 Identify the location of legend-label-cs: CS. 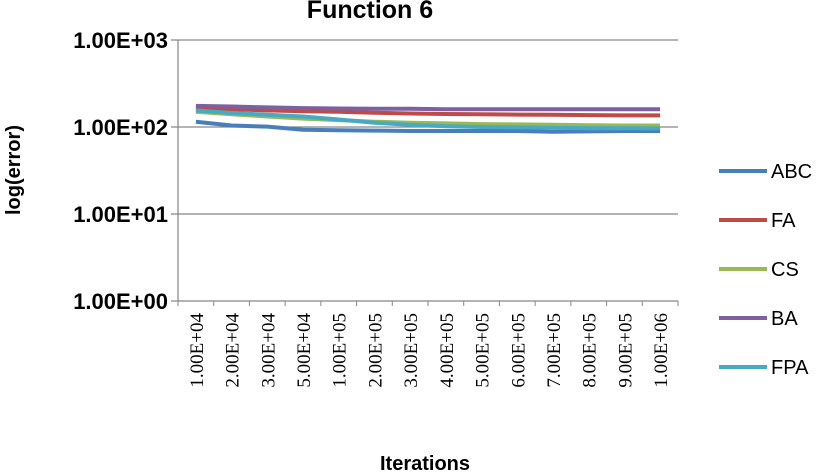
(785, 270).